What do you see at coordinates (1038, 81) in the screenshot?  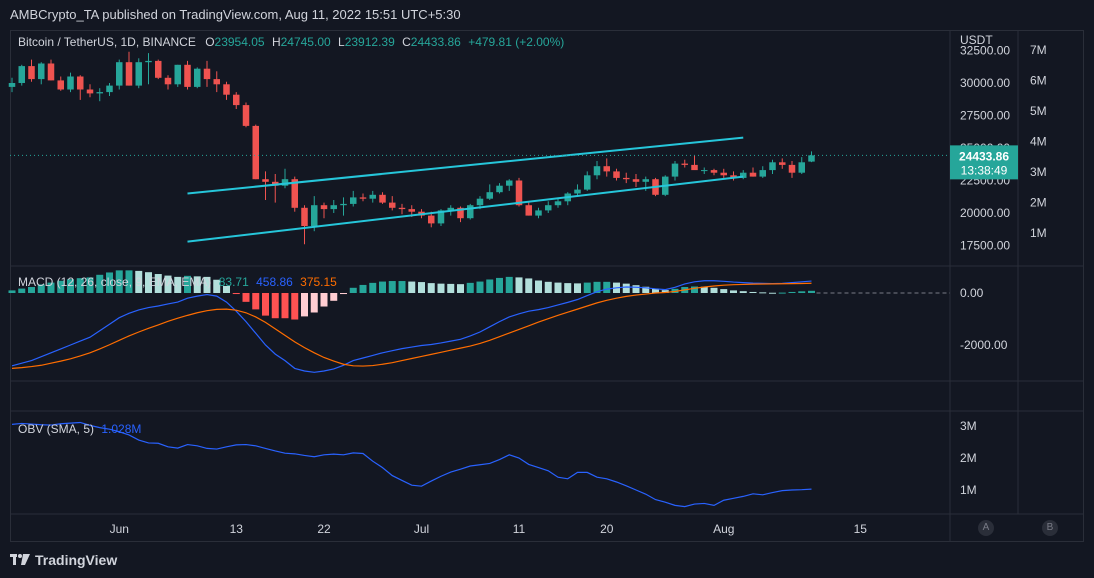 I see `volume-tick-label: 6M` at bounding box center [1038, 81].